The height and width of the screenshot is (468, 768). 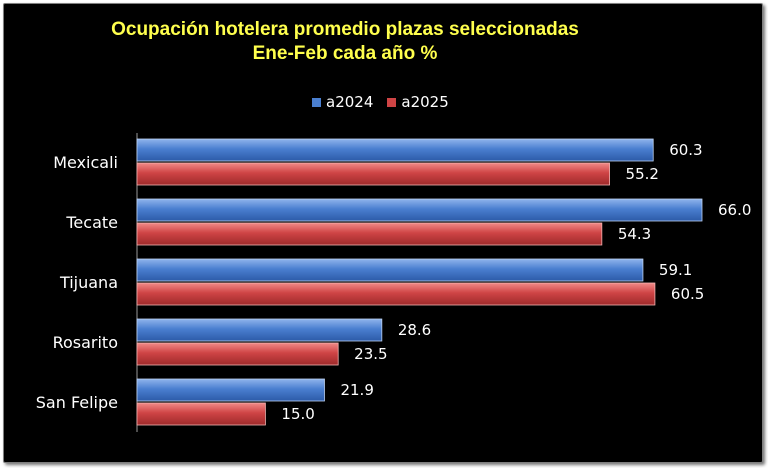 I want to click on chart-legend: a2024 a2025, so click(x=387, y=102).